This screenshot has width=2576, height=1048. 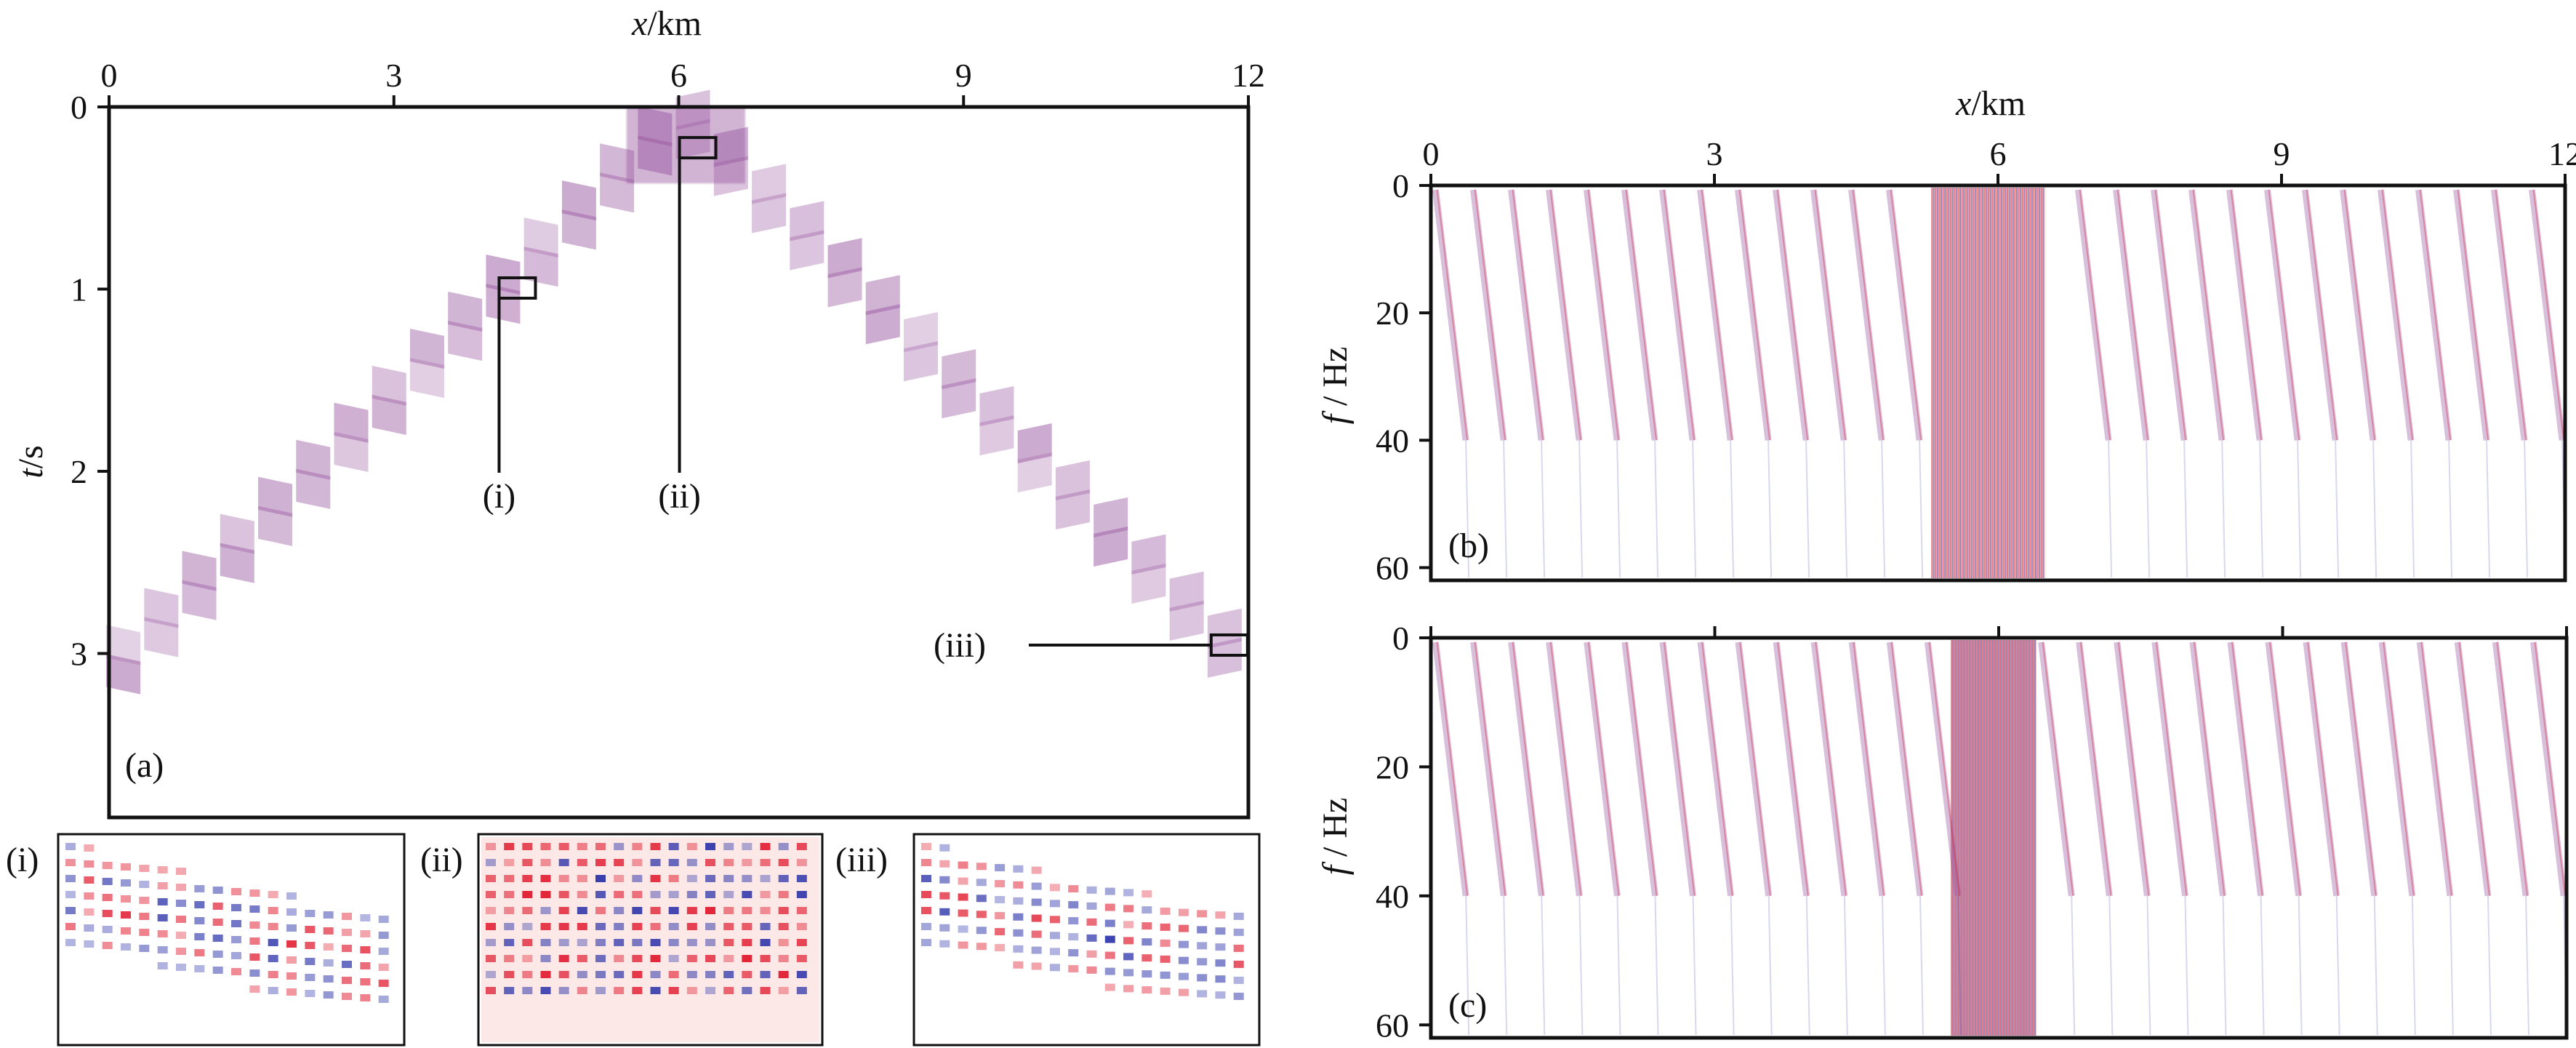 I want to click on panel-b-x-unit: /km, so click(x=1998, y=103).